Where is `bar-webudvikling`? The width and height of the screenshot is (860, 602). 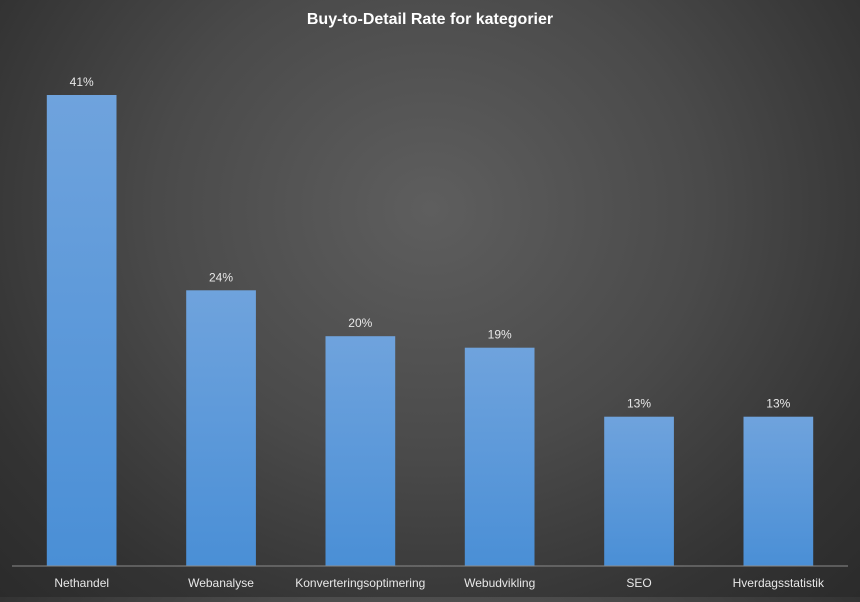 bar-webudvikling is located at coordinates (499, 456).